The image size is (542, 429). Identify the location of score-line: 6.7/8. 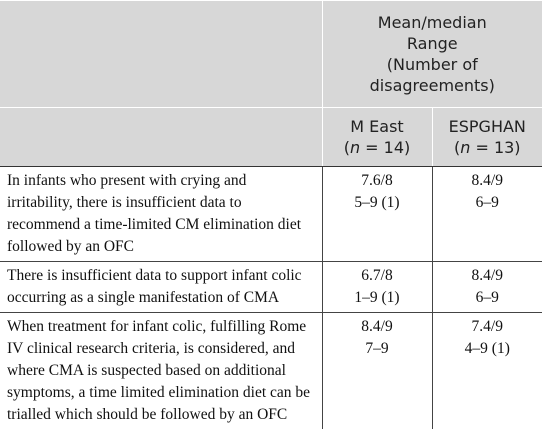
(377, 276).